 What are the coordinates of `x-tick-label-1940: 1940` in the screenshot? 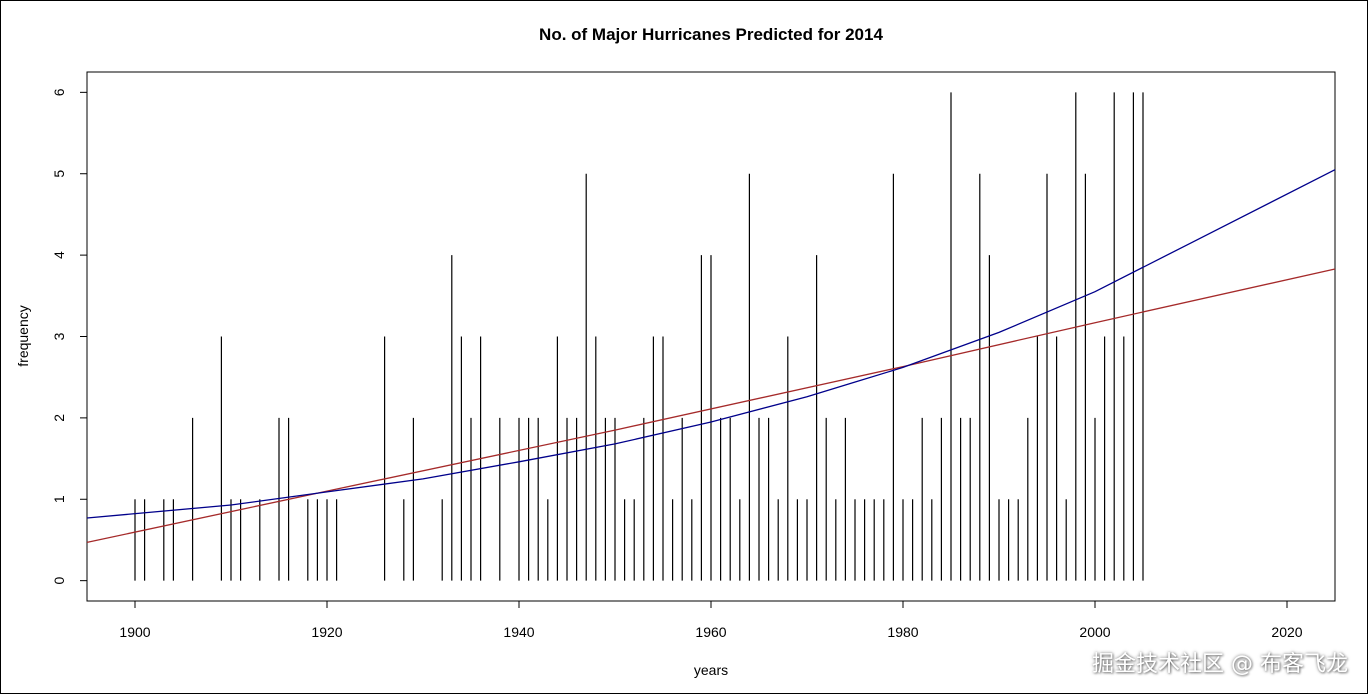 It's located at (518, 632).